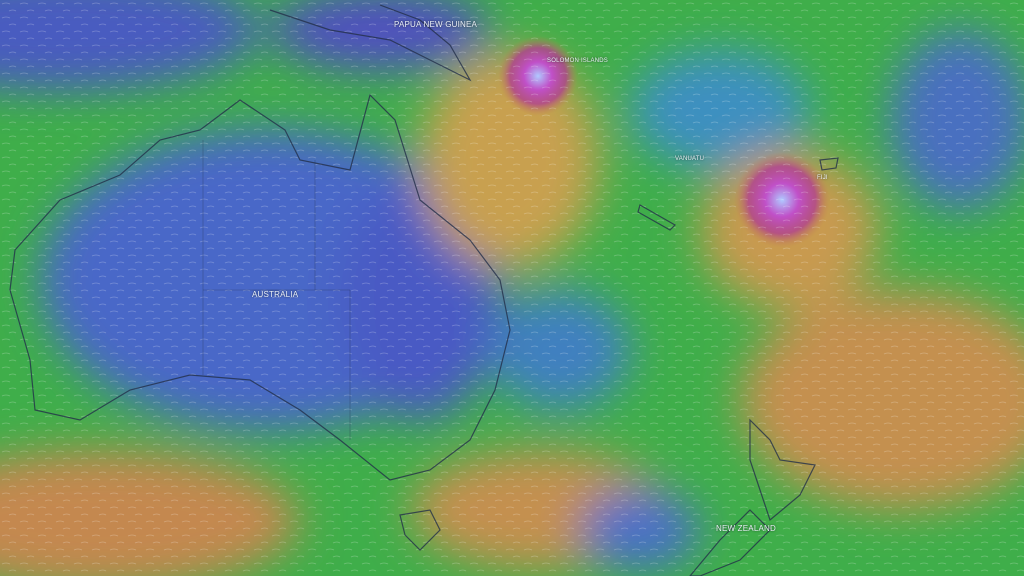 This screenshot has width=1024, height=576. What do you see at coordinates (578, 61) in the screenshot?
I see `label-solomon-islands: SOLOMON ISLANDS` at bounding box center [578, 61].